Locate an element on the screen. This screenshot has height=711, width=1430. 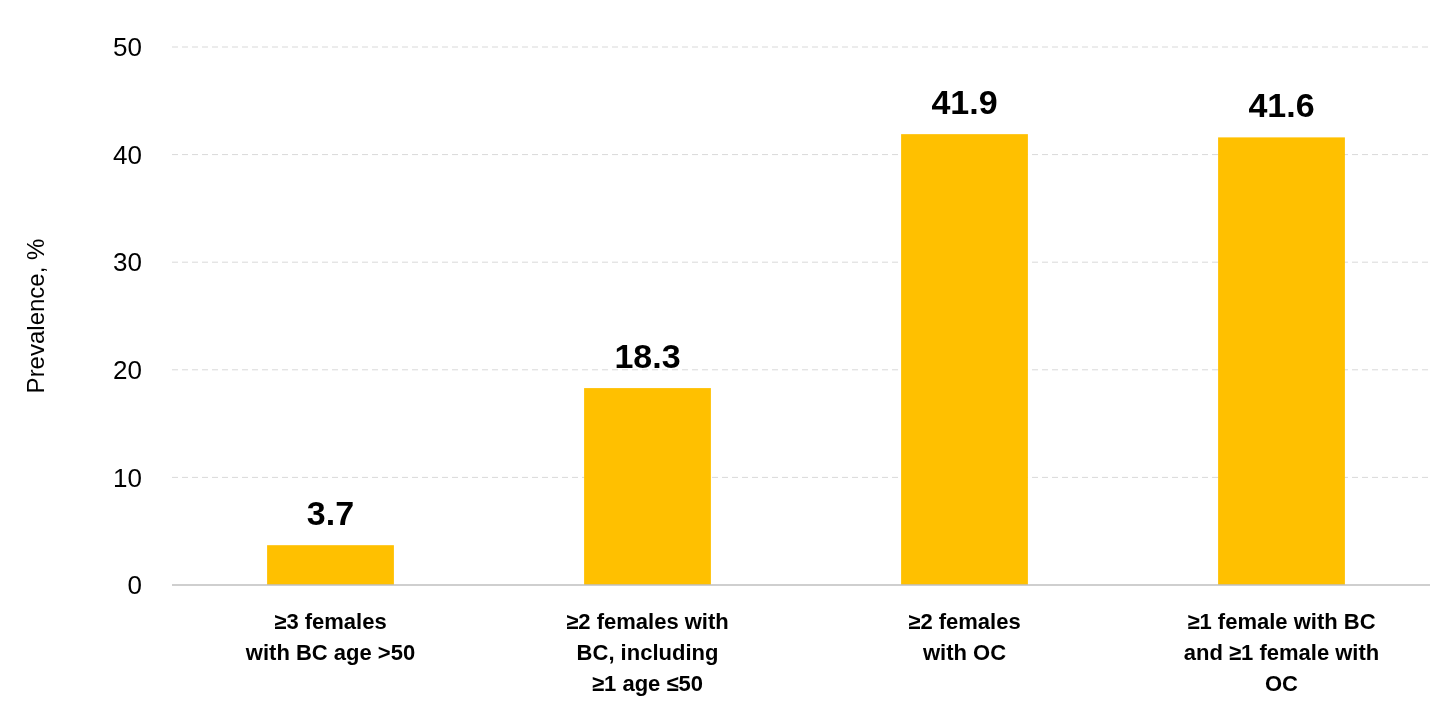
data-label: 41.9 is located at coordinates (964, 102).